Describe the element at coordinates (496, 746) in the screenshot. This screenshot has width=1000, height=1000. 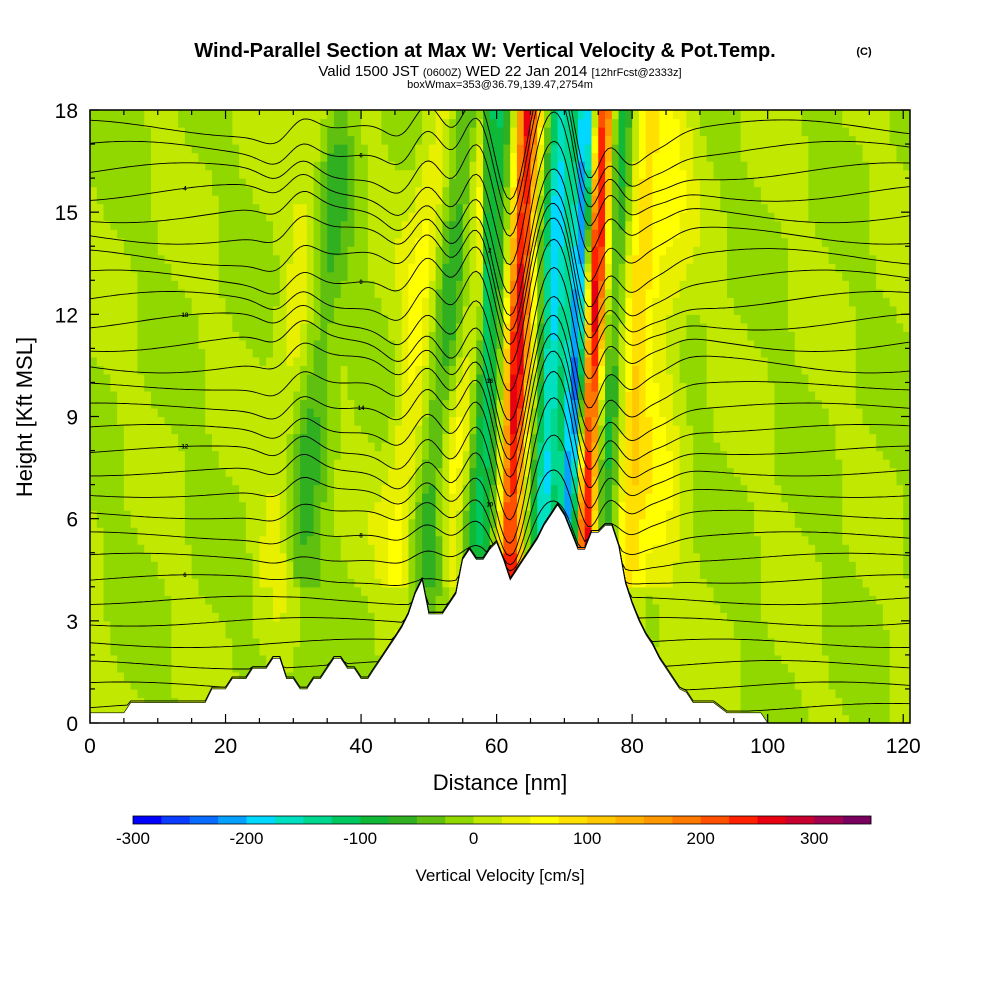
I see `x-tick-label: 60` at that location.